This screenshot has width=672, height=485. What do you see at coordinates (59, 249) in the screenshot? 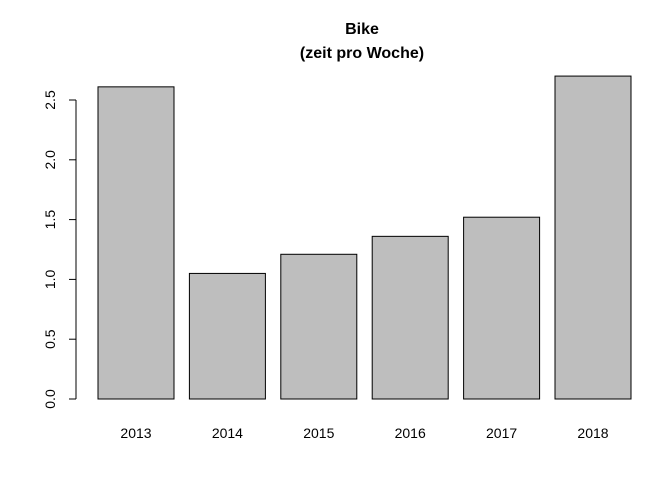
I see `y-axis: 0.0 0.5 1.0 1.5 2.0 2.5` at bounding box center [59, 249].